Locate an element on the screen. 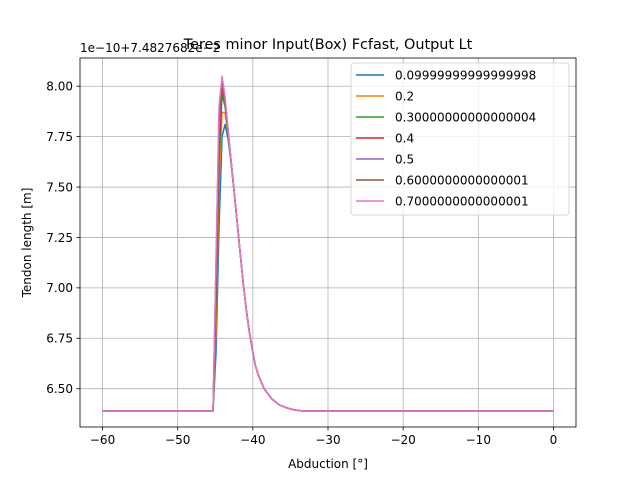 The height and width of the screenshot is (480, 640). y-axis: 6.50 6.75 7.00 7.25 7.50 7.75 8.00 is located at coordinates (63, 238).